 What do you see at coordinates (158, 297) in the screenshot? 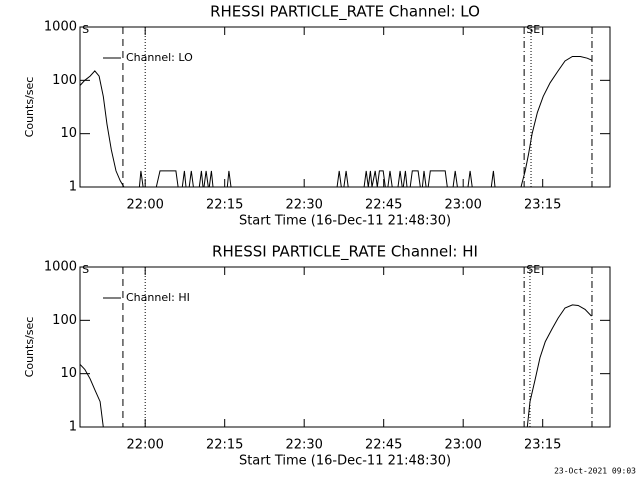
I see `legend-label: Channel: HI` at bounding box center [158, 297].